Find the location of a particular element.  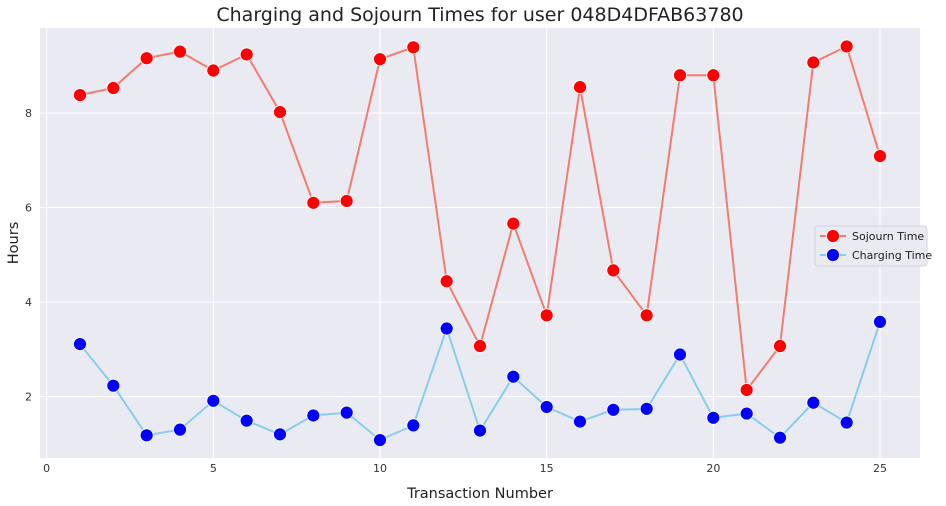

legend: Sojourn Time Charging Time is located at coordinates (873, 246).